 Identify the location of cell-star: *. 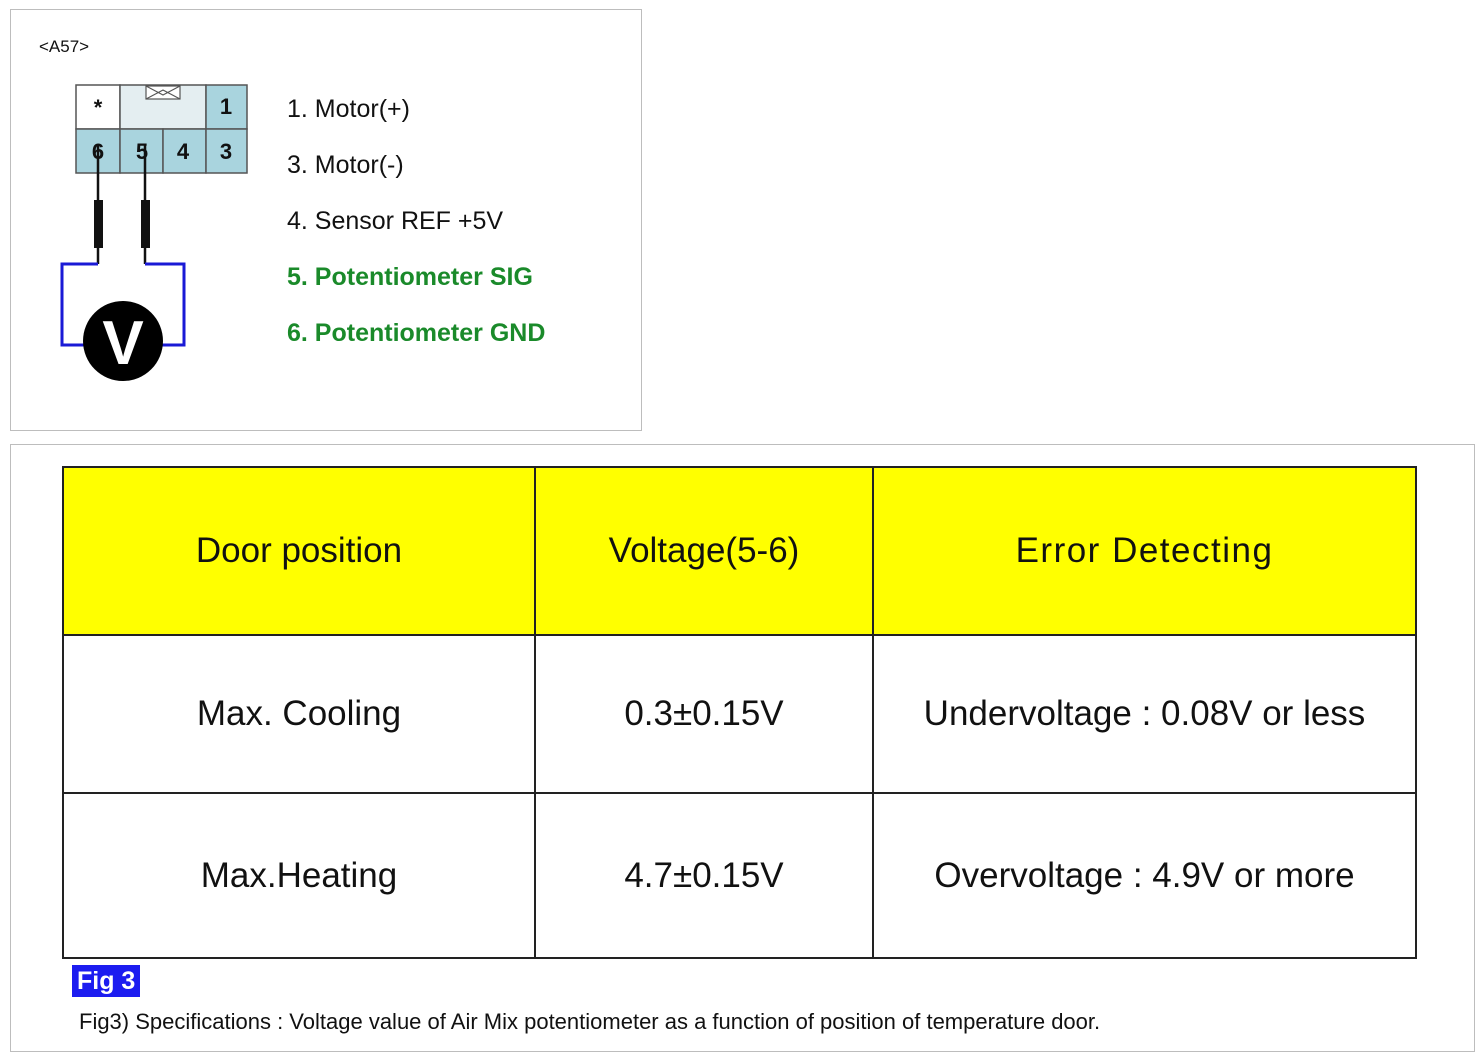
(98, 107).